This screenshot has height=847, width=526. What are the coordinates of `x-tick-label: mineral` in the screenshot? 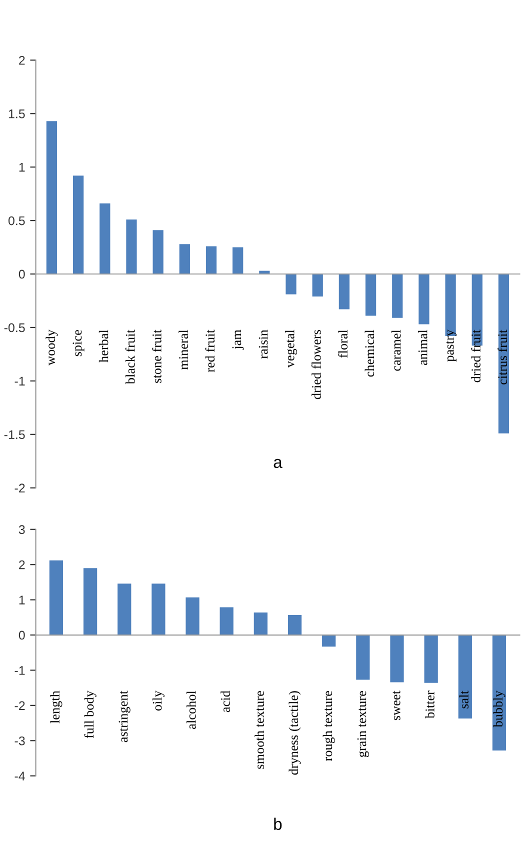 It's located at (183, 350).